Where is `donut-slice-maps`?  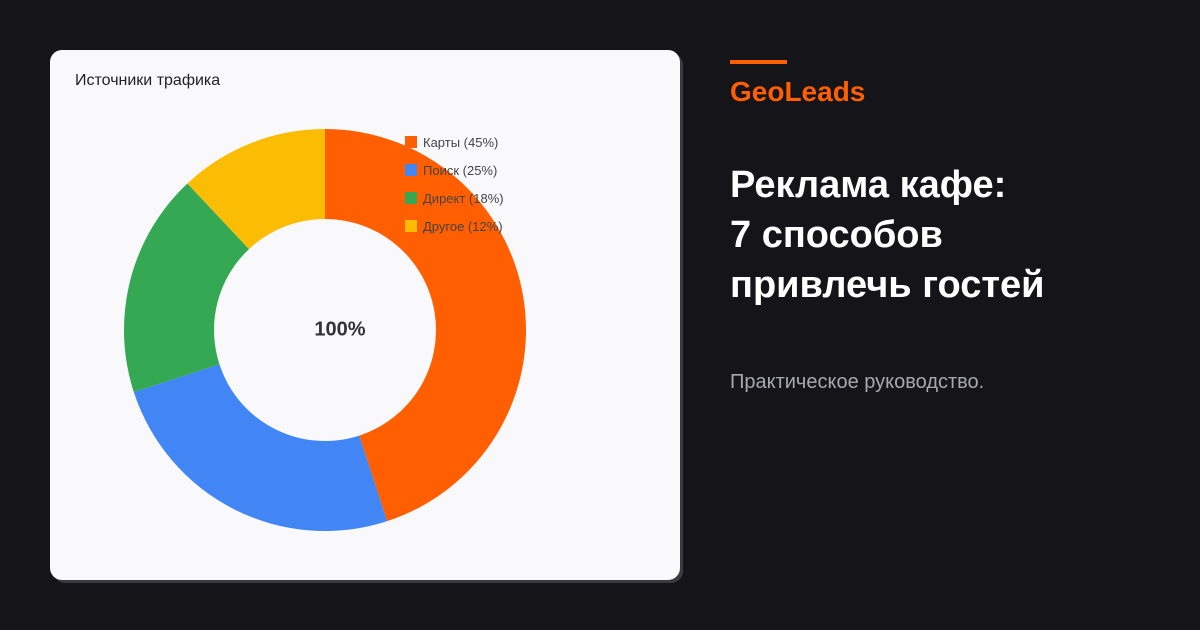 donut-slice-maps is located at coordinates (425, 325).